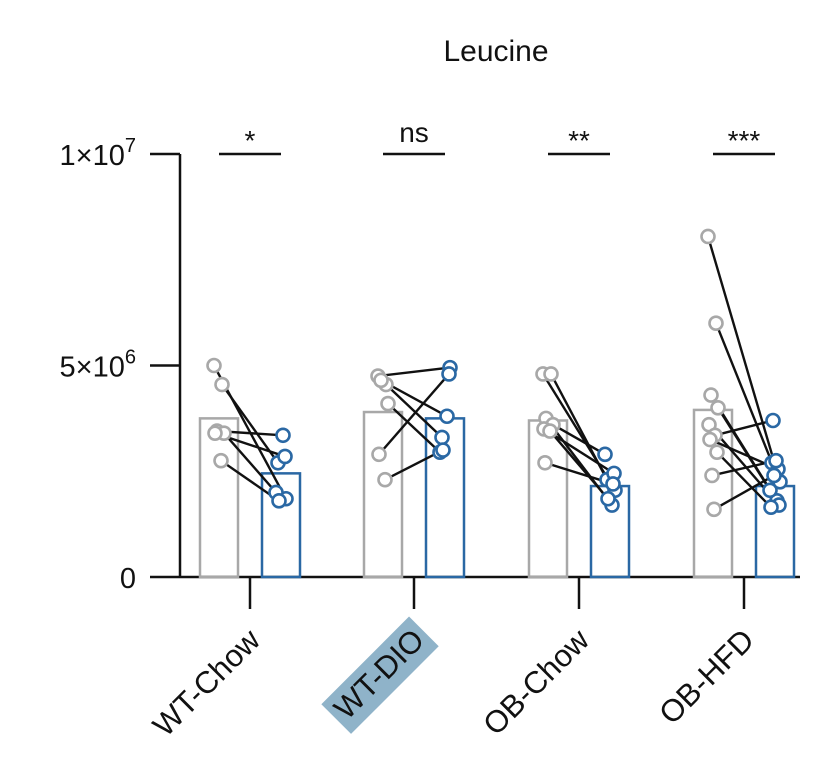 This screenshot has width=817, height=779. What do you see at coordinates (92, 156) in the screenshot?
I see `y-tick-label-base: 1×10` at bounding box center [92, 156].